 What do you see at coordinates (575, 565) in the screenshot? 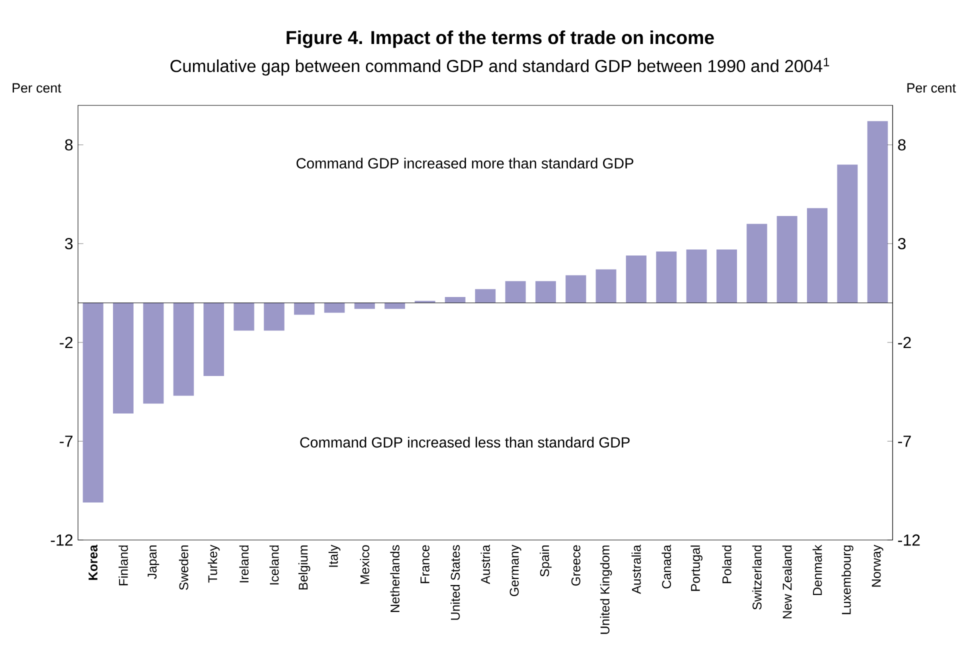
I see `x-tick-label: Greece` at bounding box center [575, 565].